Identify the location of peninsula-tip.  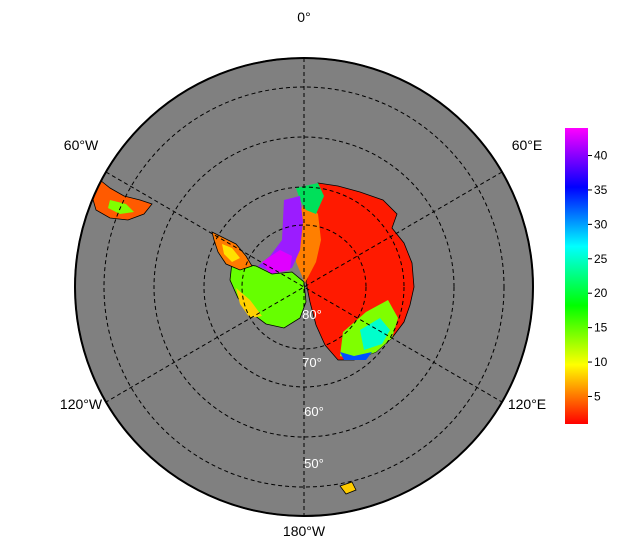
(231, 253).